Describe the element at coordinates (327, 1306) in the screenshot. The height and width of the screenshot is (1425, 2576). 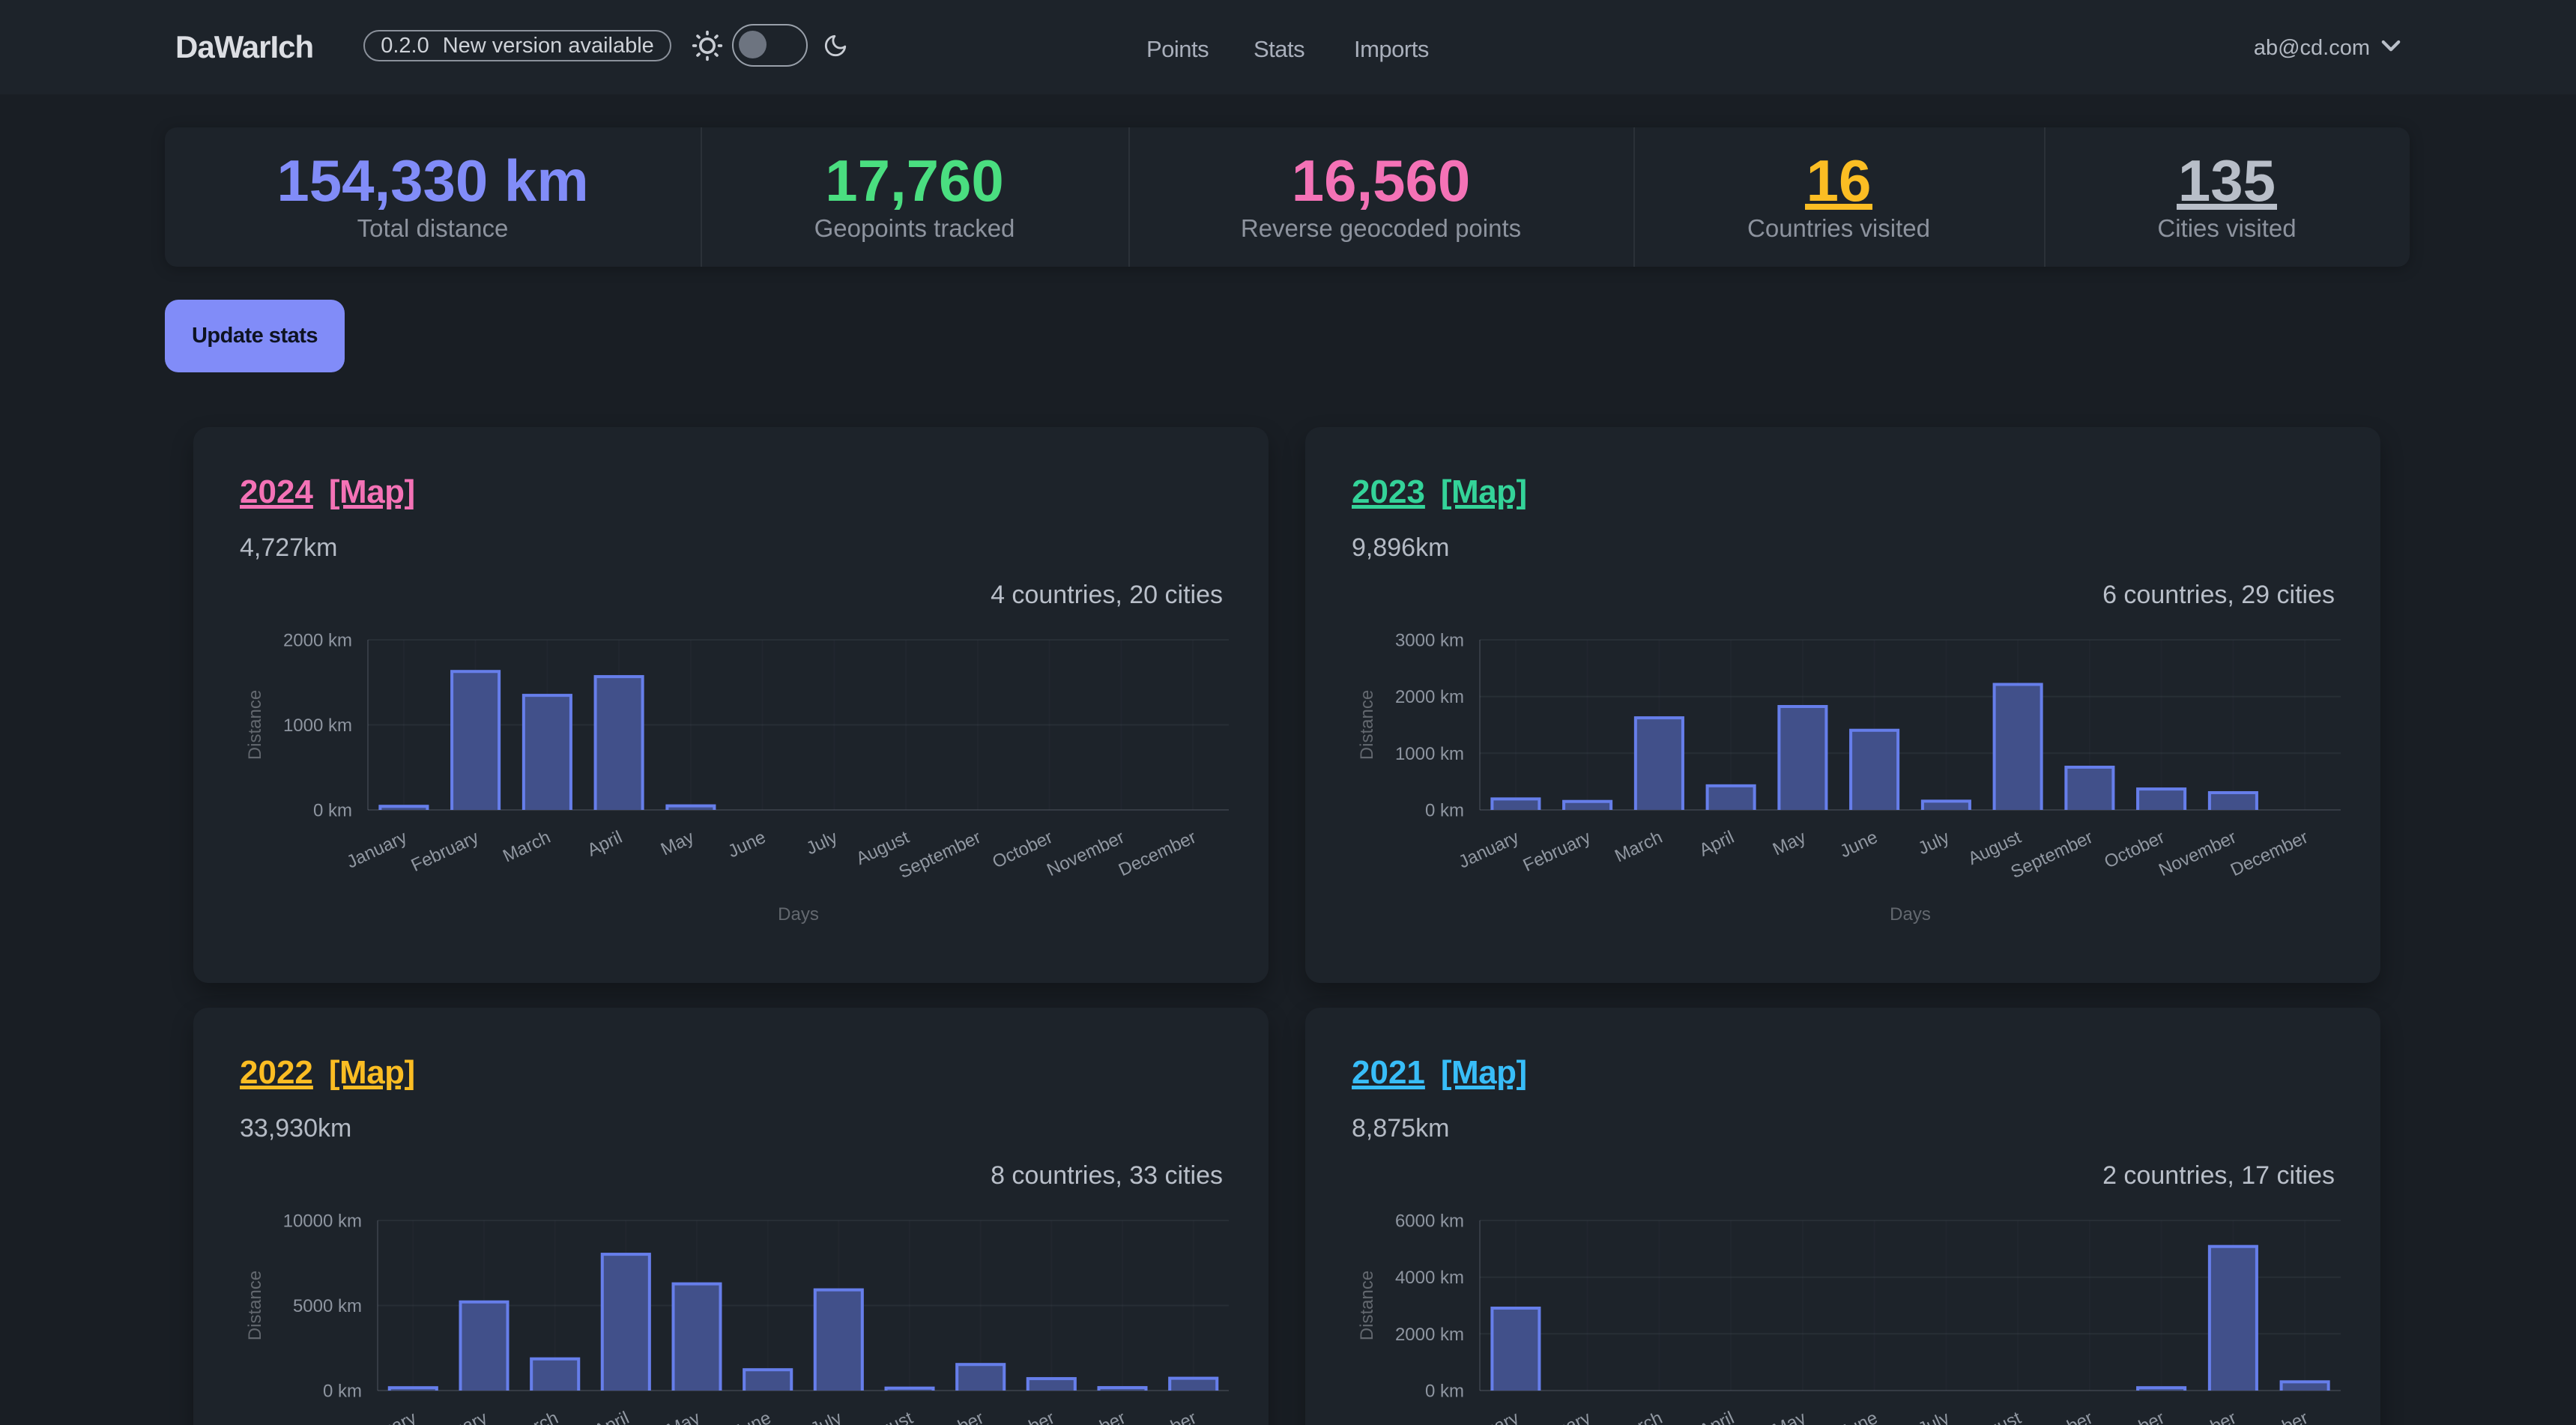
I see `svg-text: 5000 km` at that location.